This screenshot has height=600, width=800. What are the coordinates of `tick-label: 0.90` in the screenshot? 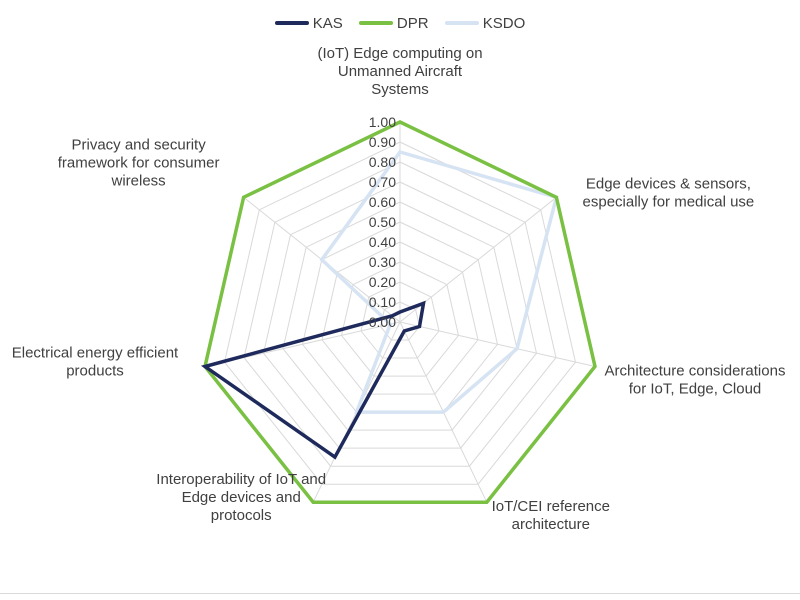 It's located at (382, 142).